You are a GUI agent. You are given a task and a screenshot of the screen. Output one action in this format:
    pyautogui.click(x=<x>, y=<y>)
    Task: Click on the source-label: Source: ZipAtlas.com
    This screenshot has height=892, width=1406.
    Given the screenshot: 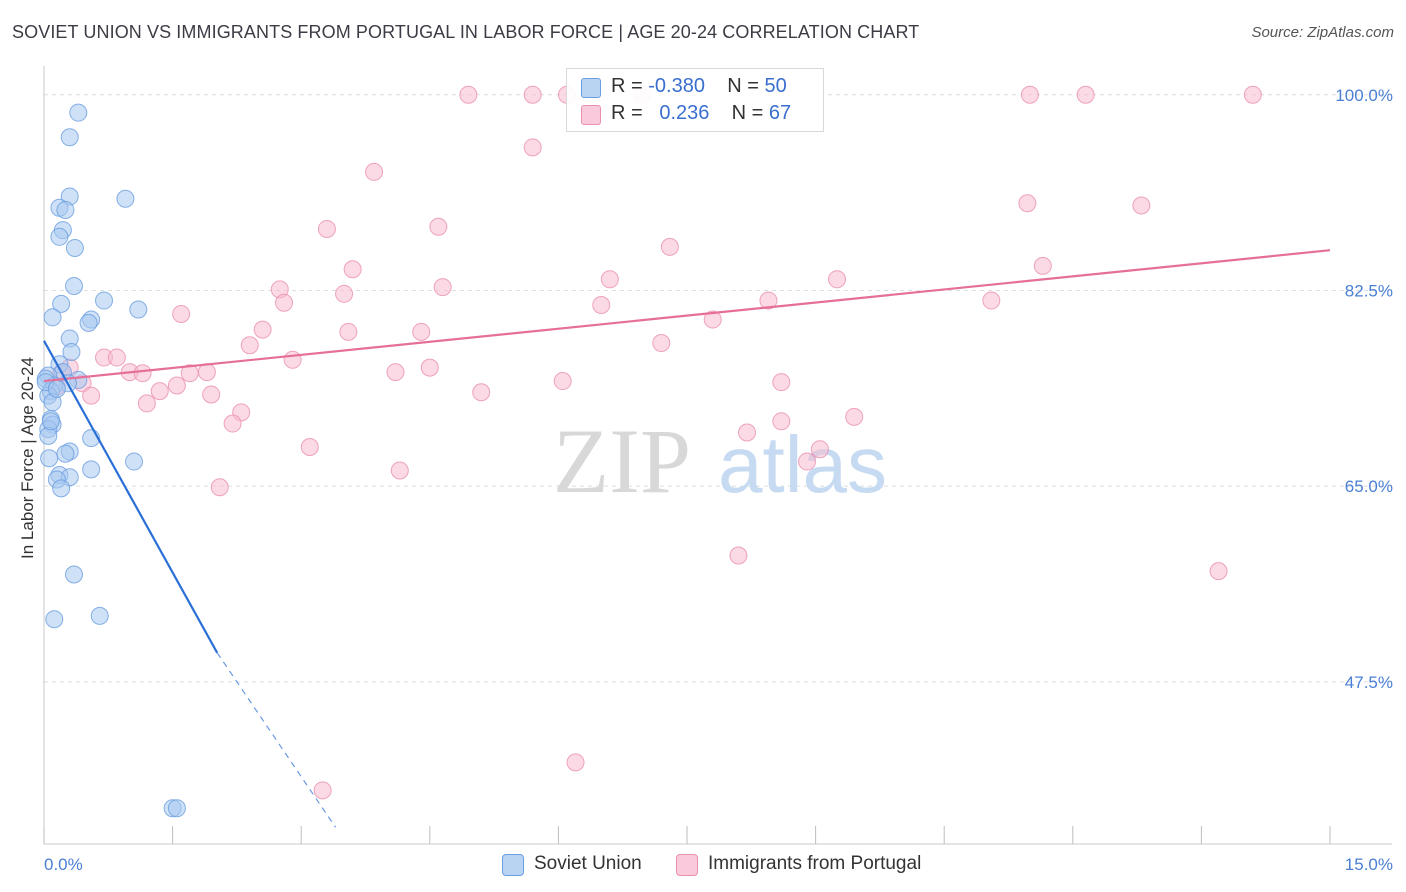 What is the action you would take?
    pyautogui.click(x=1322, y=32)
    